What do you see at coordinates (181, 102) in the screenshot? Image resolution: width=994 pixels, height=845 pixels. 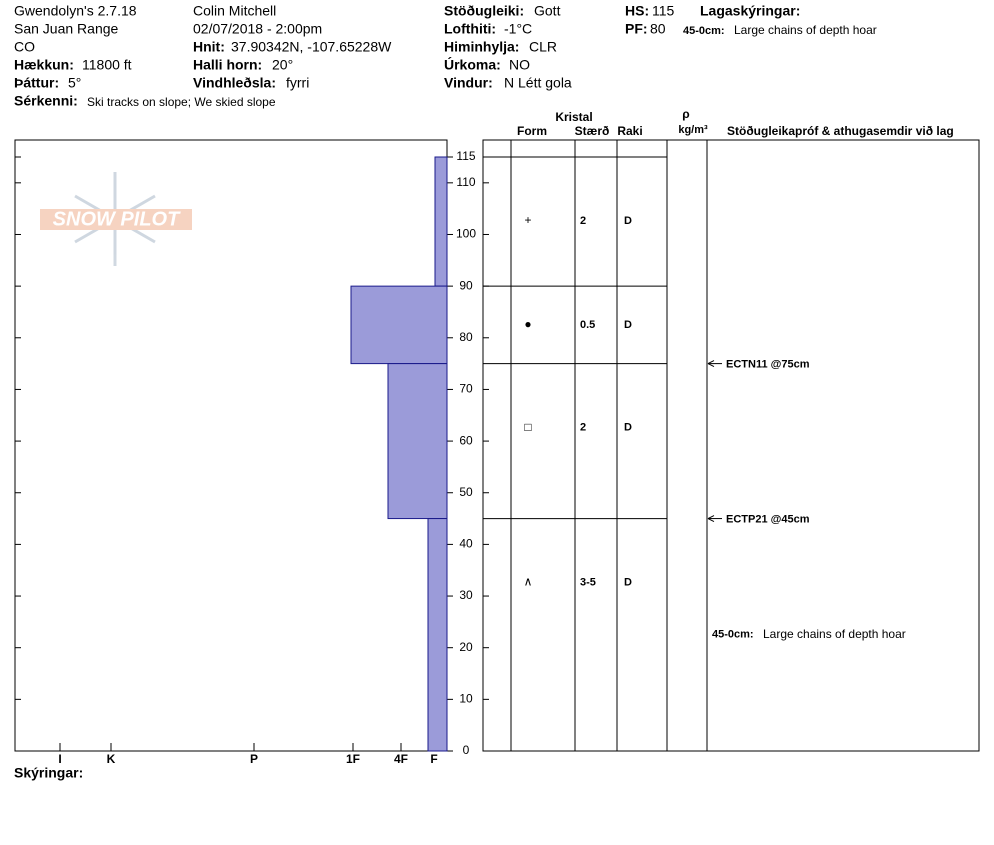 I see `field-value: Ski tracks on slope; We skied slope` at bounding box center [181, 102].